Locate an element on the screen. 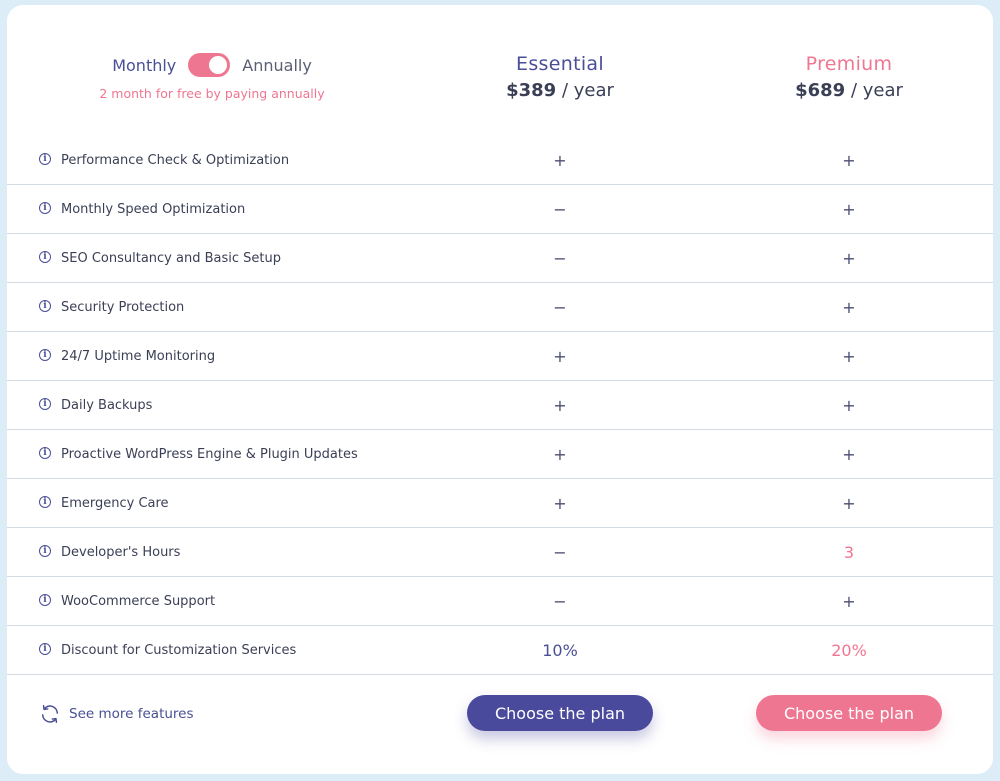 The height and width of the screenshot is (781, 1000). feature-row: i Emergency Care + + is located at coordinates (500, 503).